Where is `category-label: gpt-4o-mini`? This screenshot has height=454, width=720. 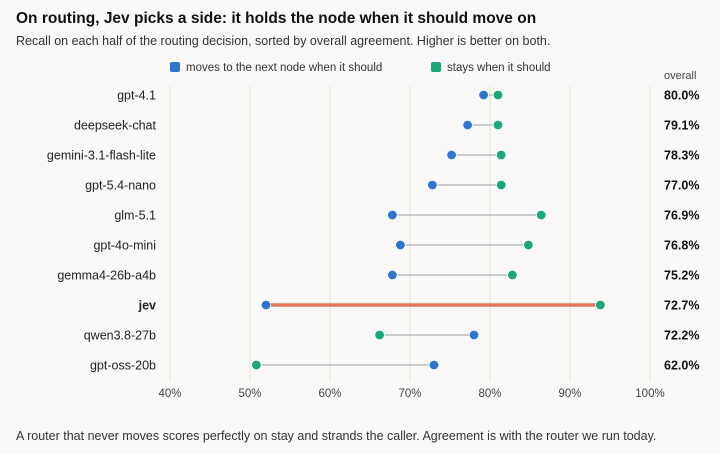 category-label: gpt-4o-mini is located at coordinates (124, 246).